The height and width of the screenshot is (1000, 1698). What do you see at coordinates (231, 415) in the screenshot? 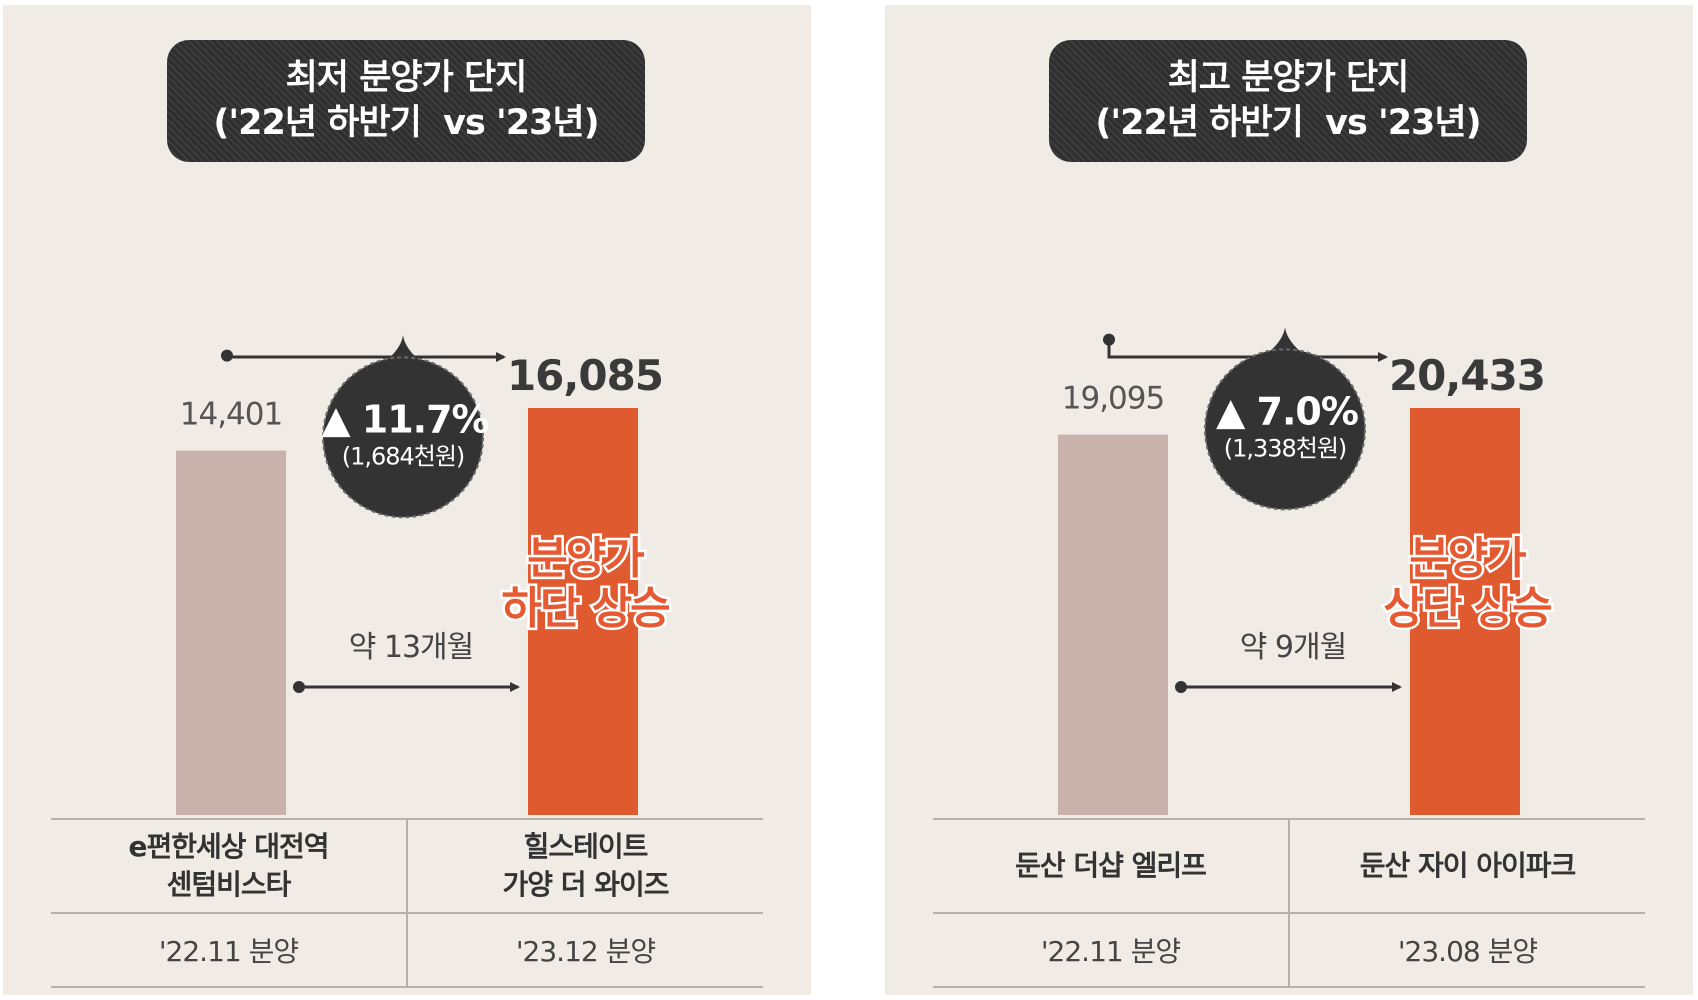
I see `value-label-before: 14,401` at bounding box center [231, 415].